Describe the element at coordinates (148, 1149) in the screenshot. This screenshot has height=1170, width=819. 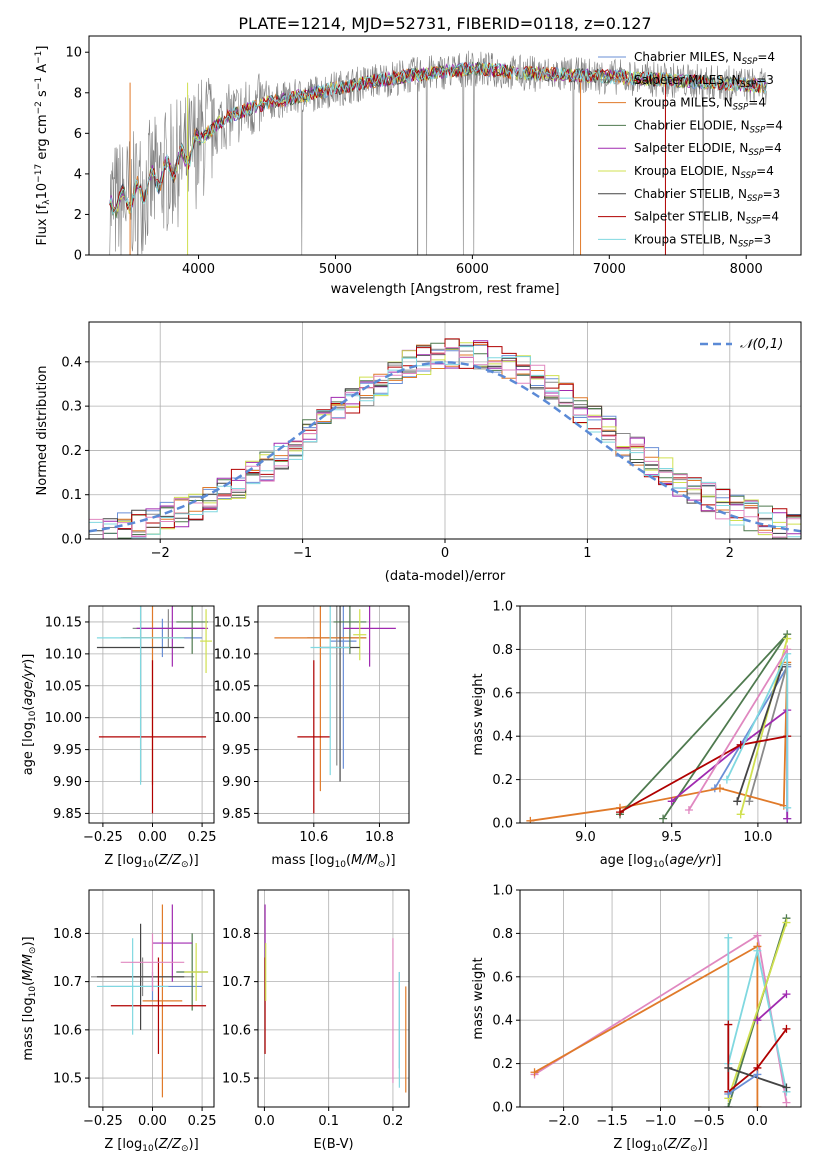
I see `mass_vs_Z-xlabel-part: 10` at that location.